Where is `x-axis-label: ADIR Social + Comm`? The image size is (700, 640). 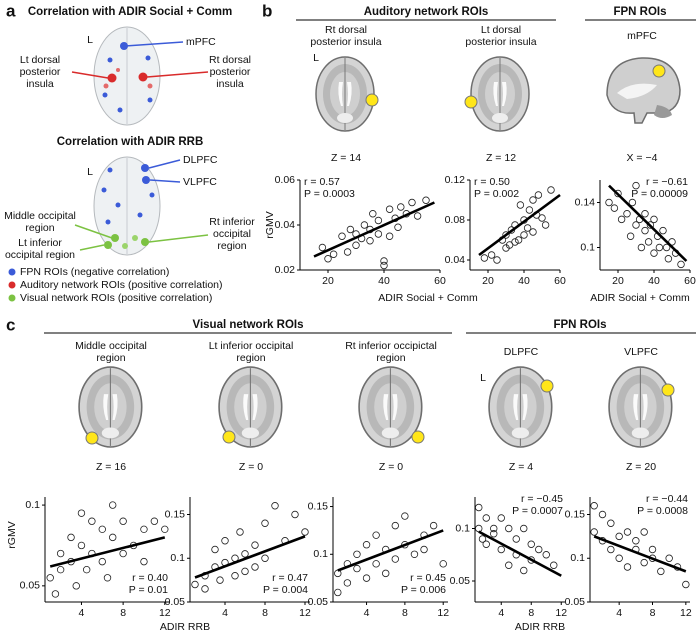 x-axis-label: ADIR Social + Comm is located at coordinates (640, 298).